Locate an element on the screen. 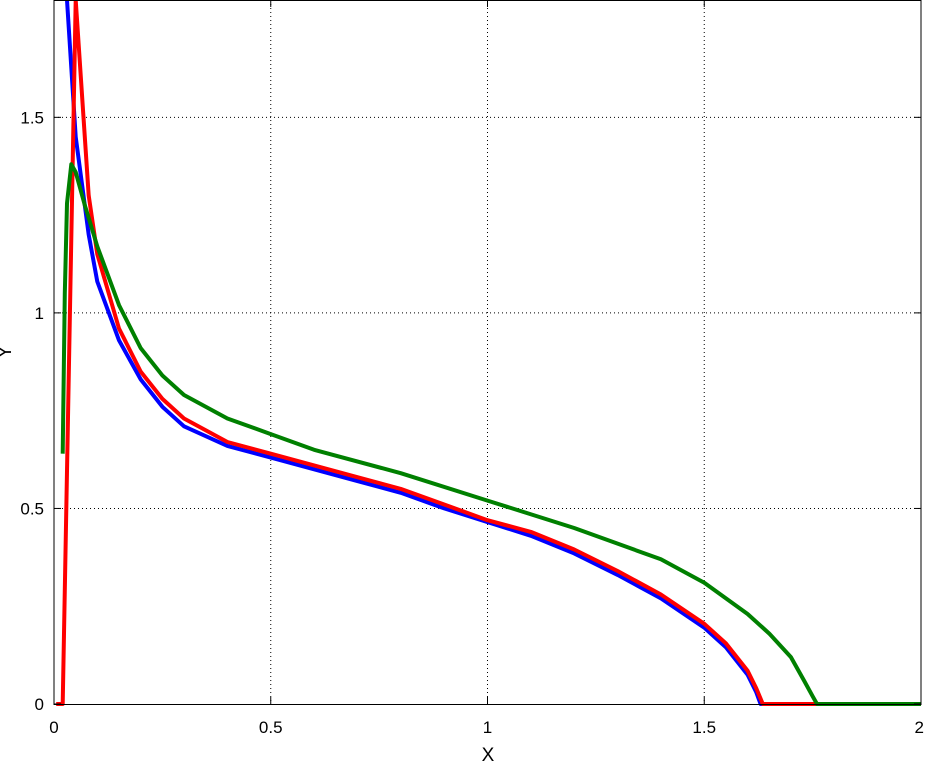  x-tick-label: 0 is located at coordinates (53, 727).